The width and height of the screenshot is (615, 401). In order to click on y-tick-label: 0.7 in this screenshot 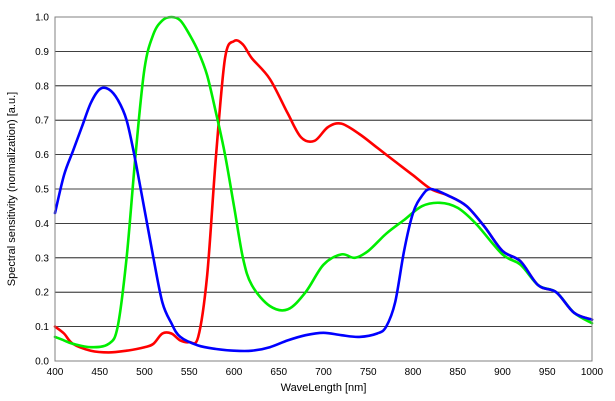, I will do `click(42, 121)`.